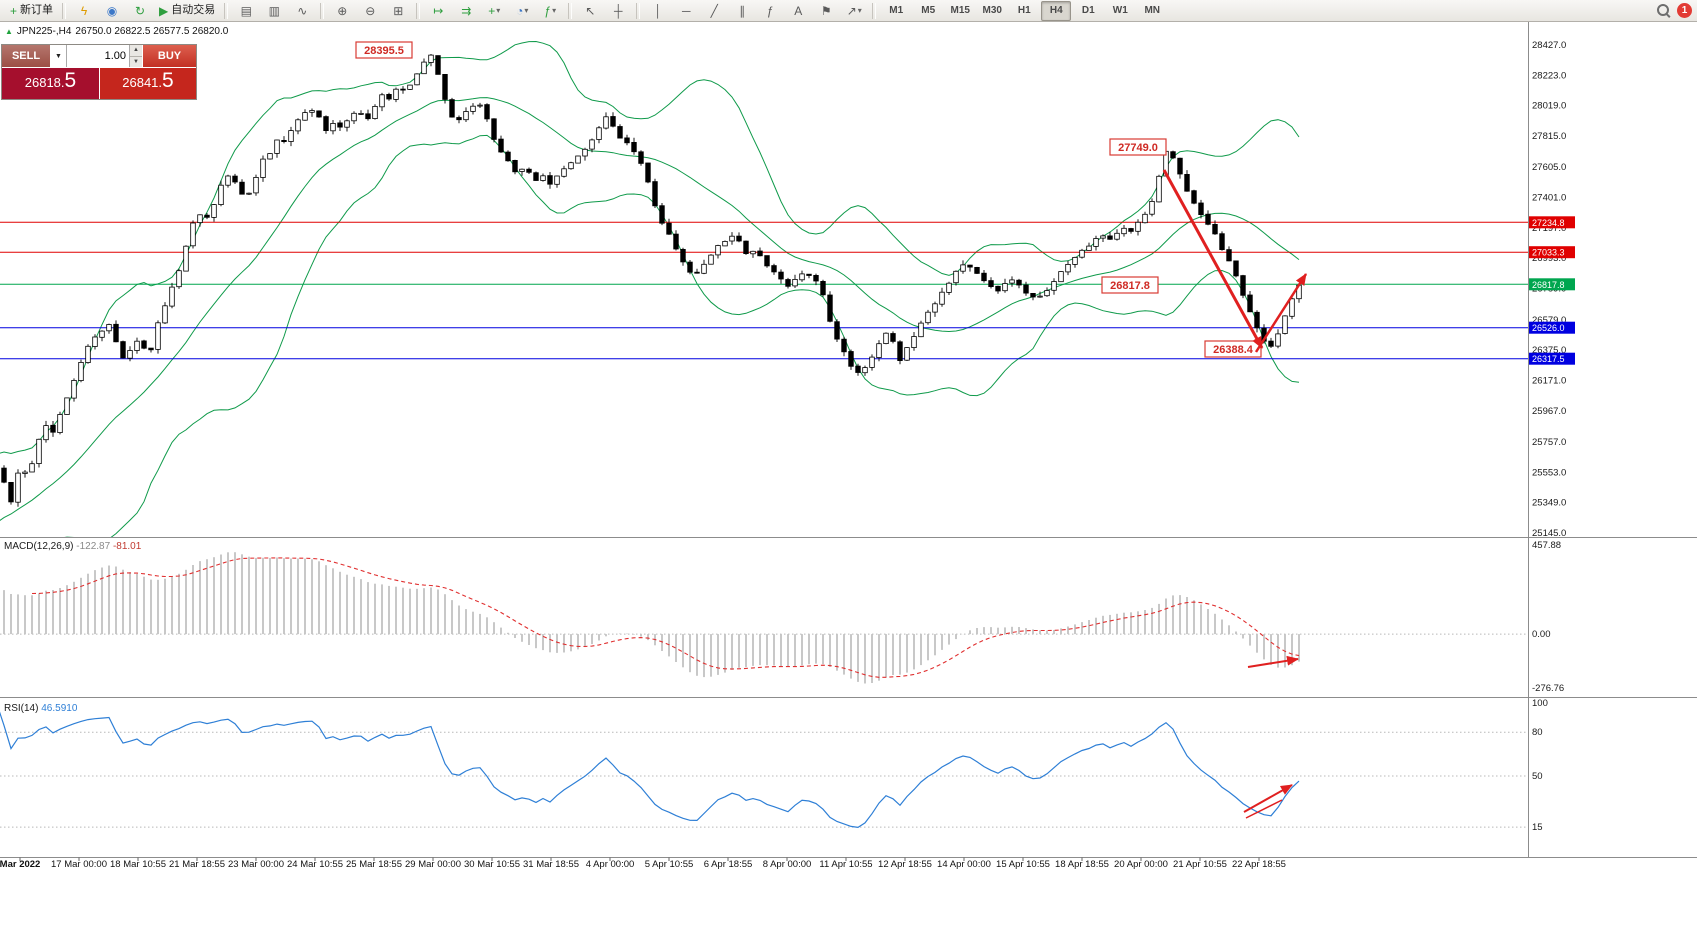  What do you see at coordinates (651, 618) in the screenshot?
I see `macd-histogram` at bounding box center [651, 618].